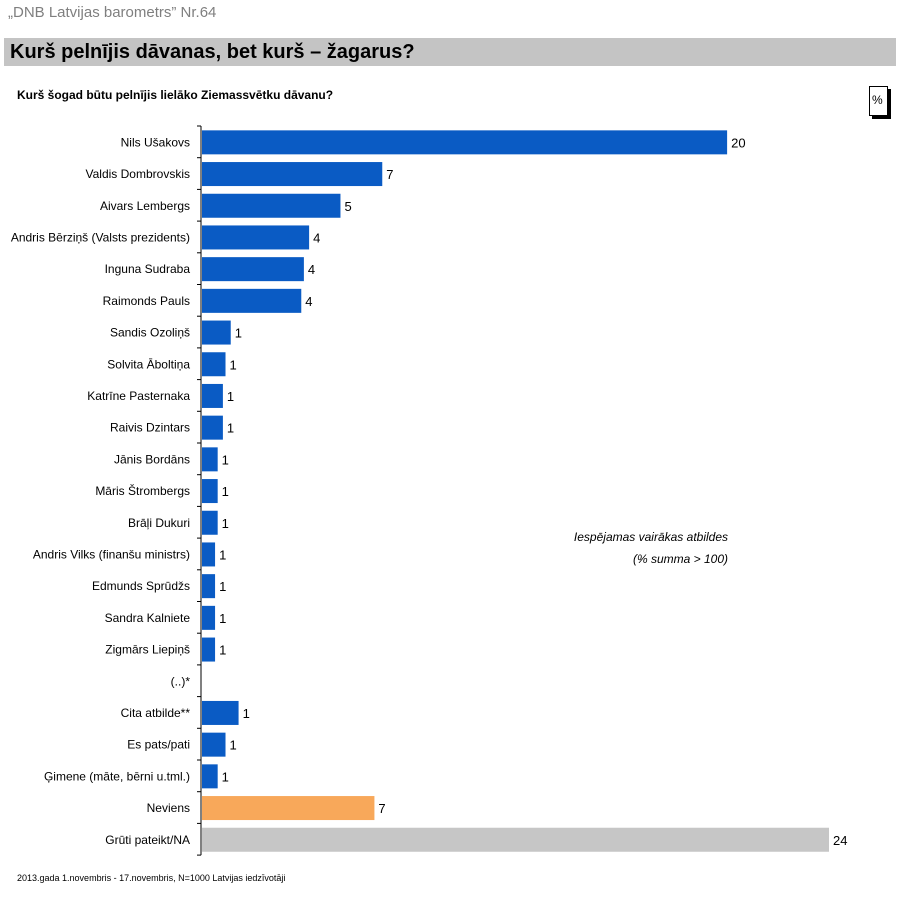 This screenshot has width=905, height=902. I want to click on source-title: „DNB Latvijas barometrs” Nr.64, so click(112, 12).